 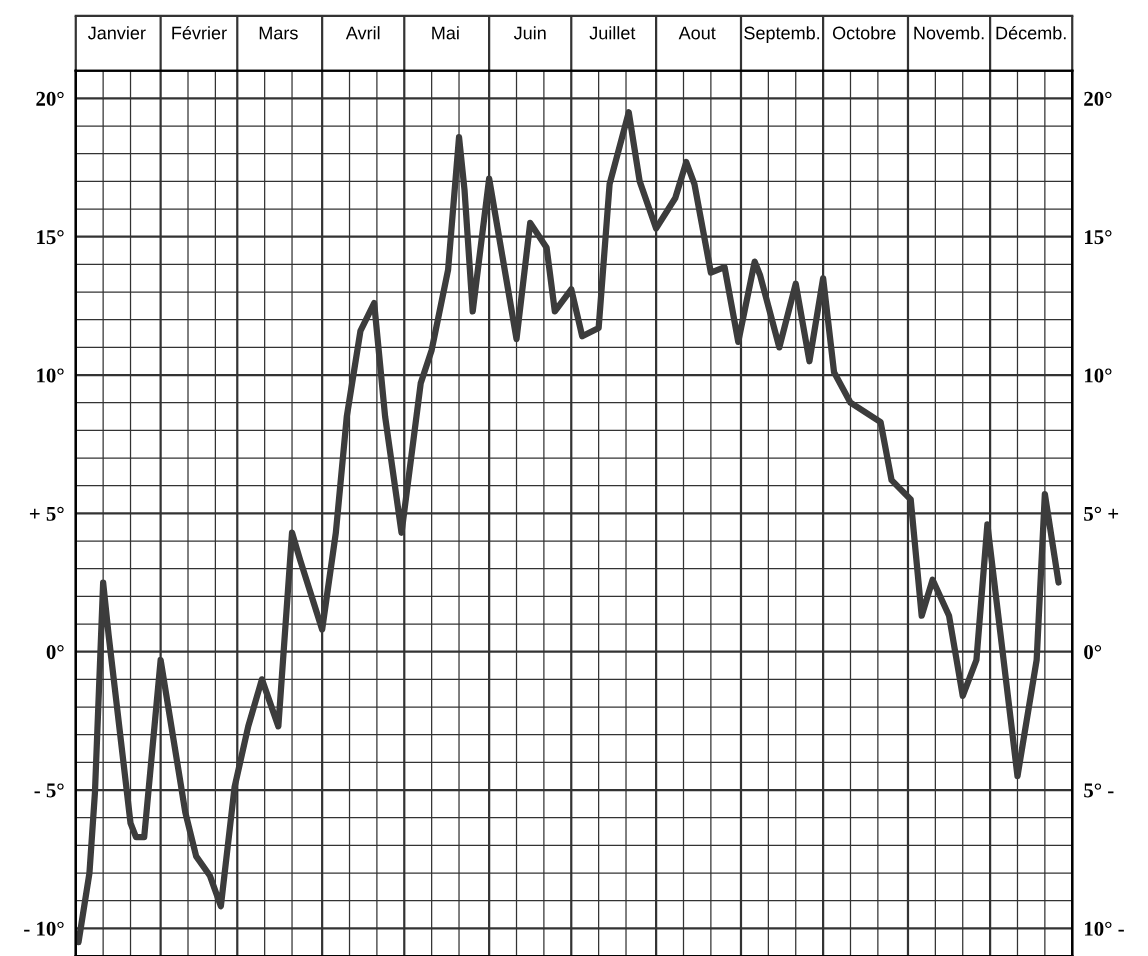 I want to click on x-tick-label: Aout, so click(x=697, y=33).